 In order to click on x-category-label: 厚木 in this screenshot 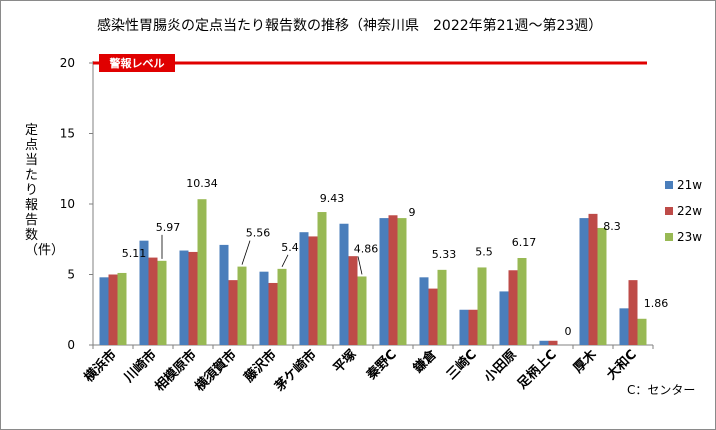, I will do `click(585, 361)`.